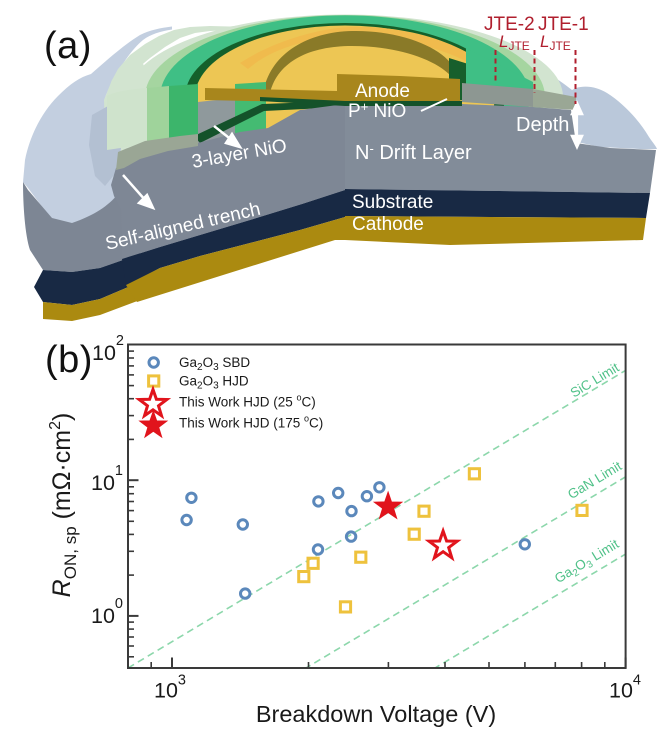  What do you see at coordinates (68, 46) in the screenshot?
I see `svg-text: (a)` at bounding box center [68, 46].